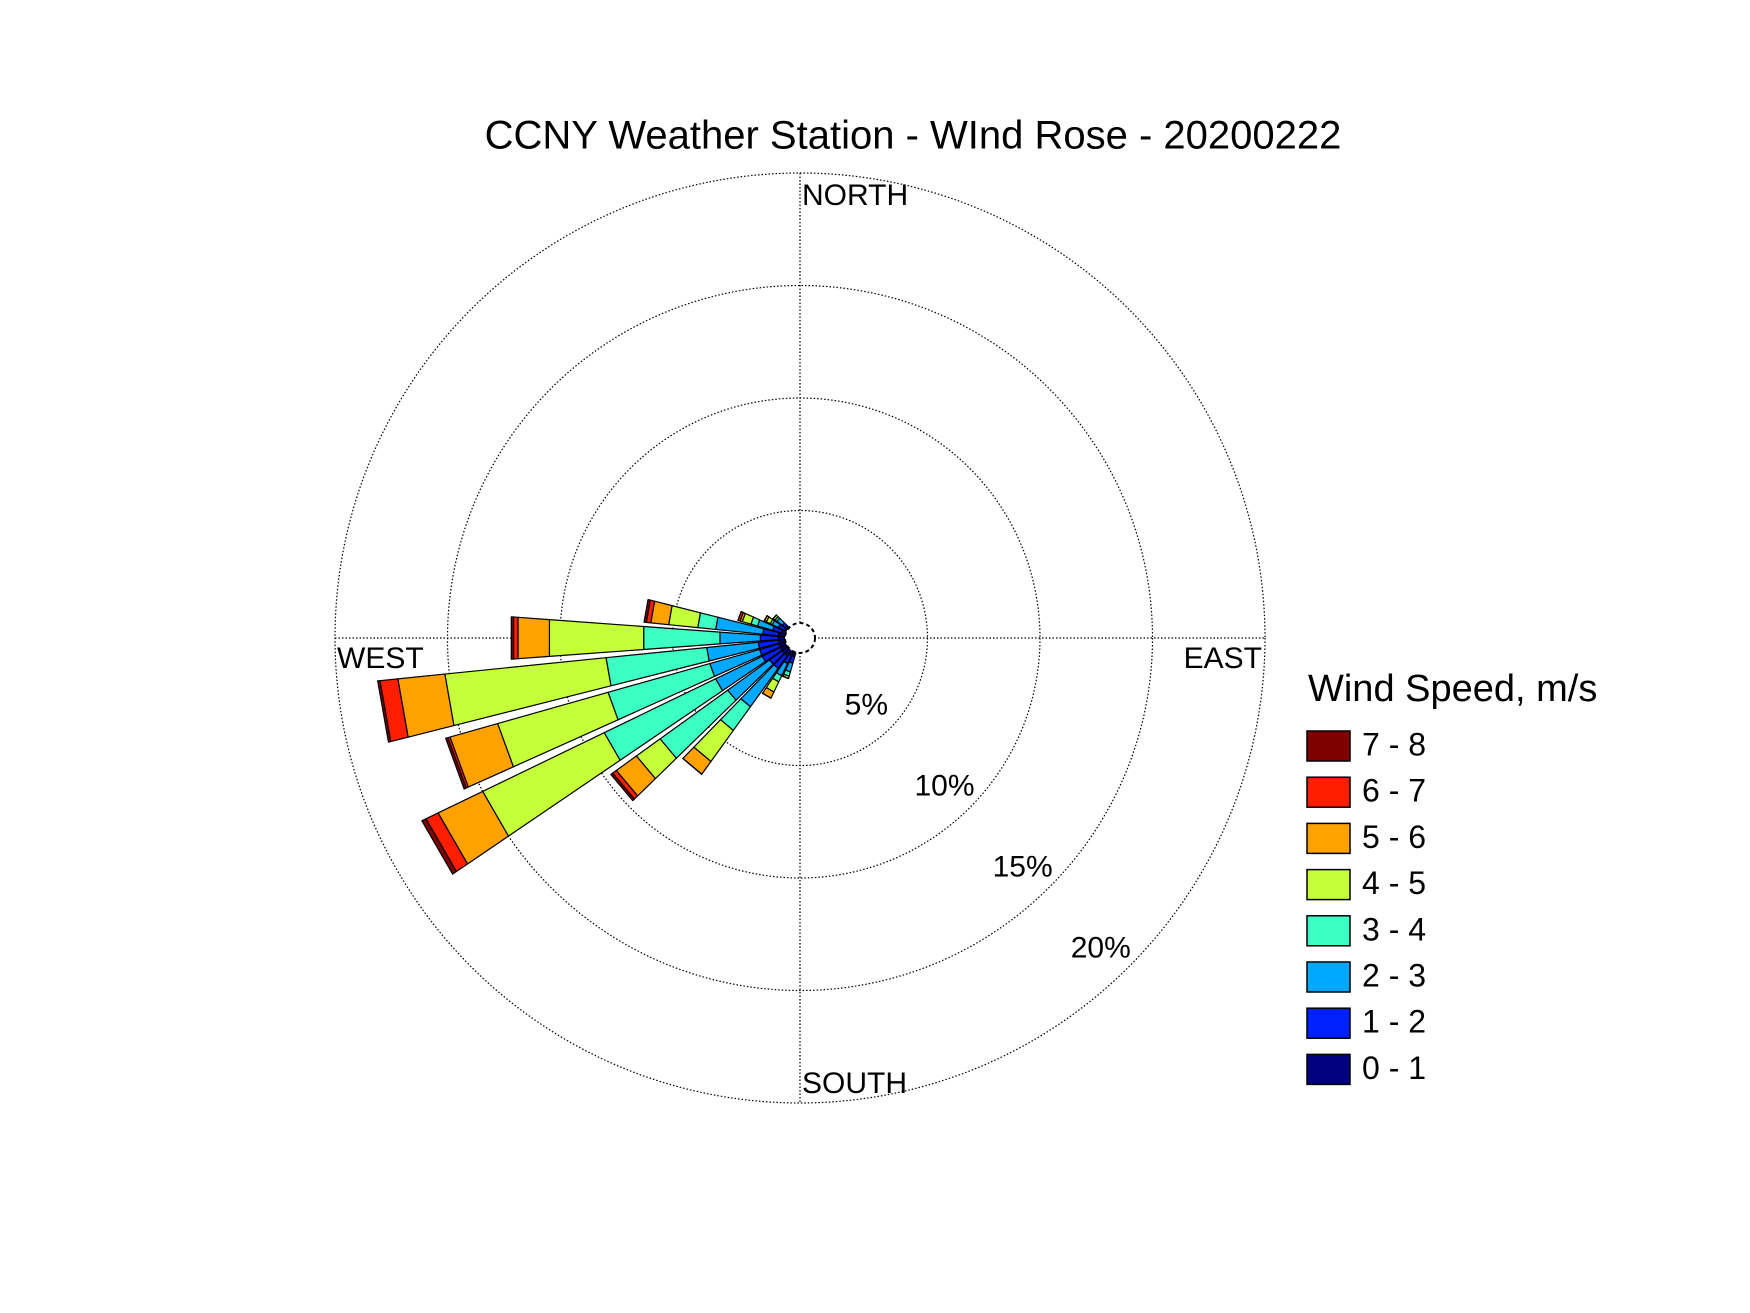 The image size is (1750, 1313). What do you see at coordinates (380, 658) in the screenshot?
I see `direction-label: WEST` at bounding box center [380, 658].